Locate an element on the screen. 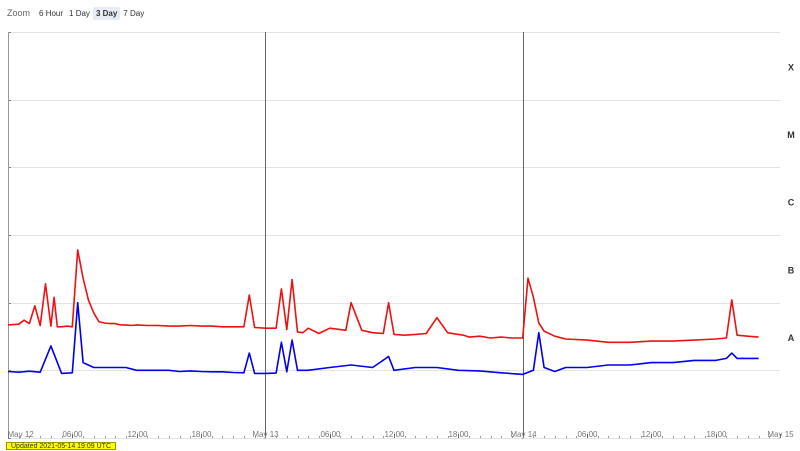  flare-class-label: C is located at coordinates (791, 203).